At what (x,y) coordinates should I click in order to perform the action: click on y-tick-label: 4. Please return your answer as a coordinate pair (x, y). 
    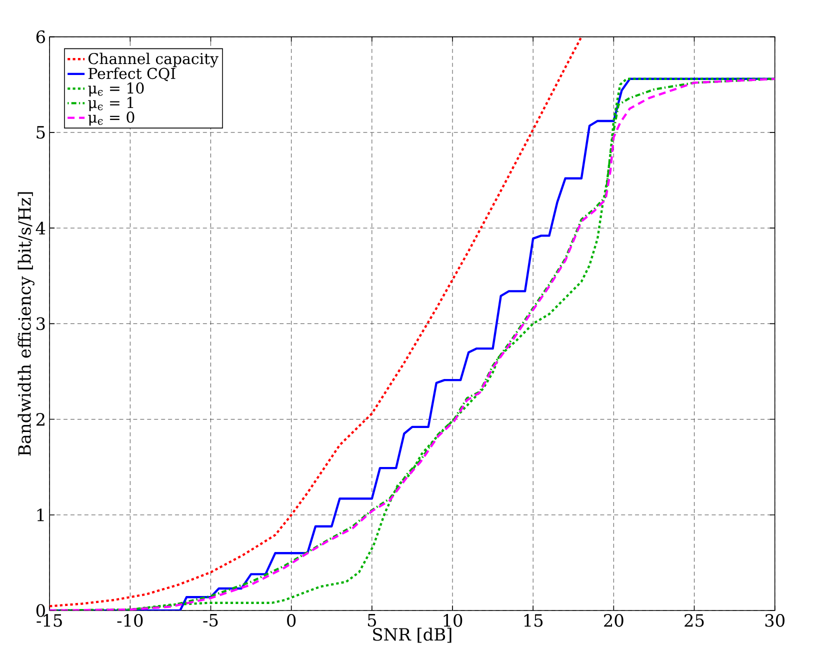
    Looking at the image, I should click on (41, 228).